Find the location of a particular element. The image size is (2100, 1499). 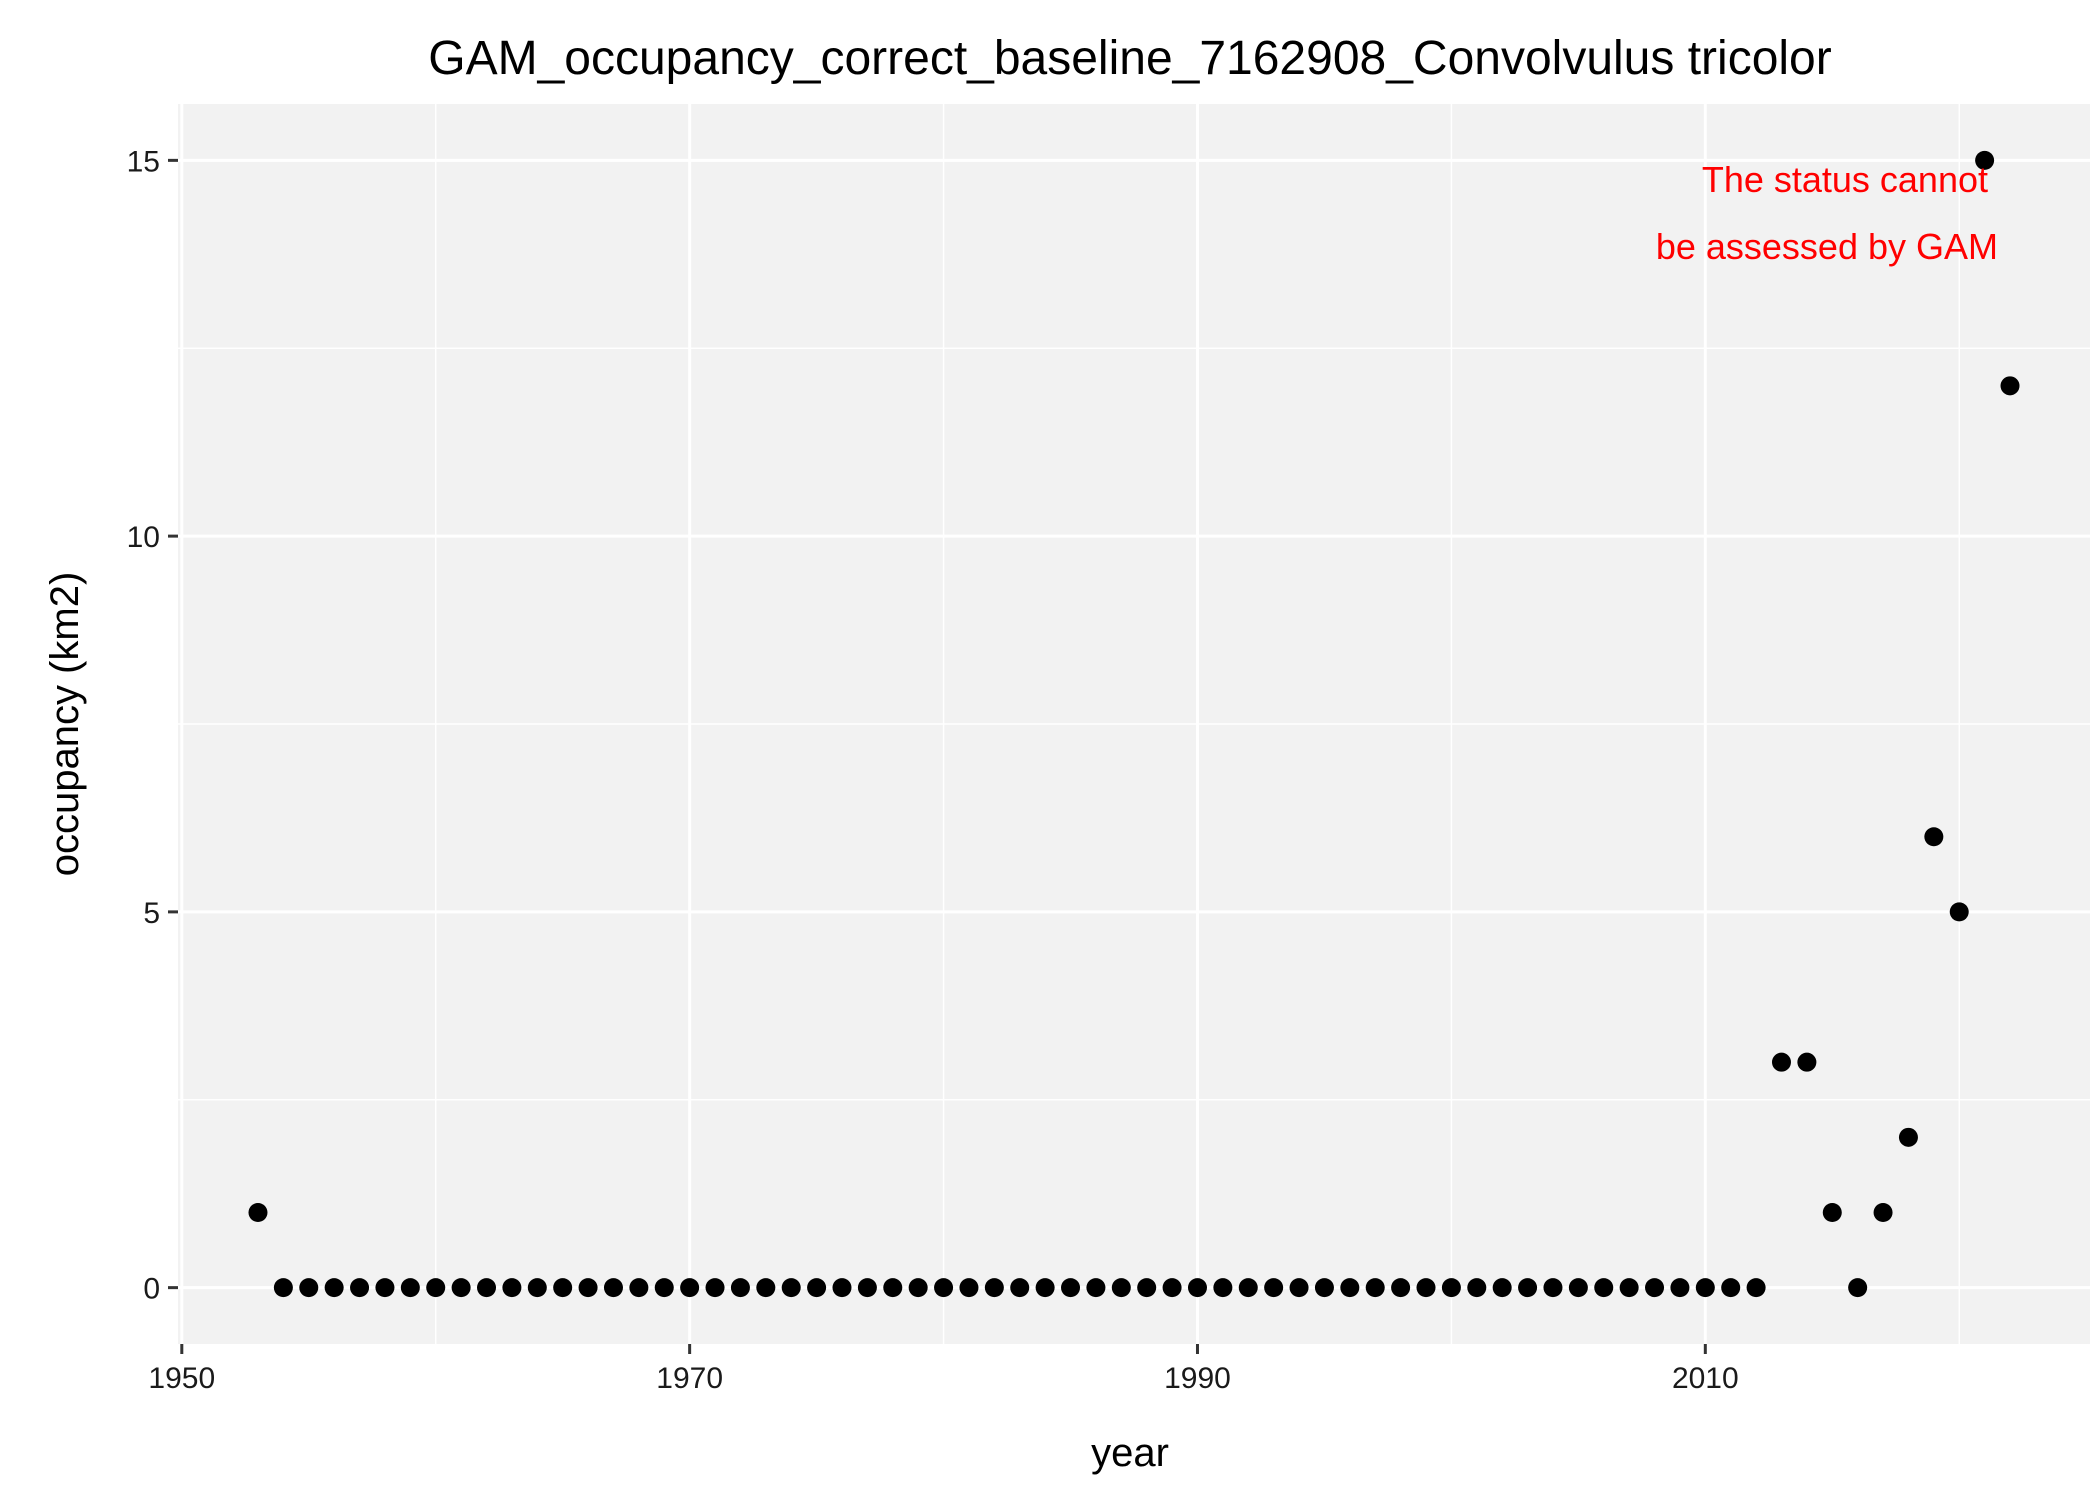

y-axis: 0 5 10 15 is located at coordinates (152, 725).